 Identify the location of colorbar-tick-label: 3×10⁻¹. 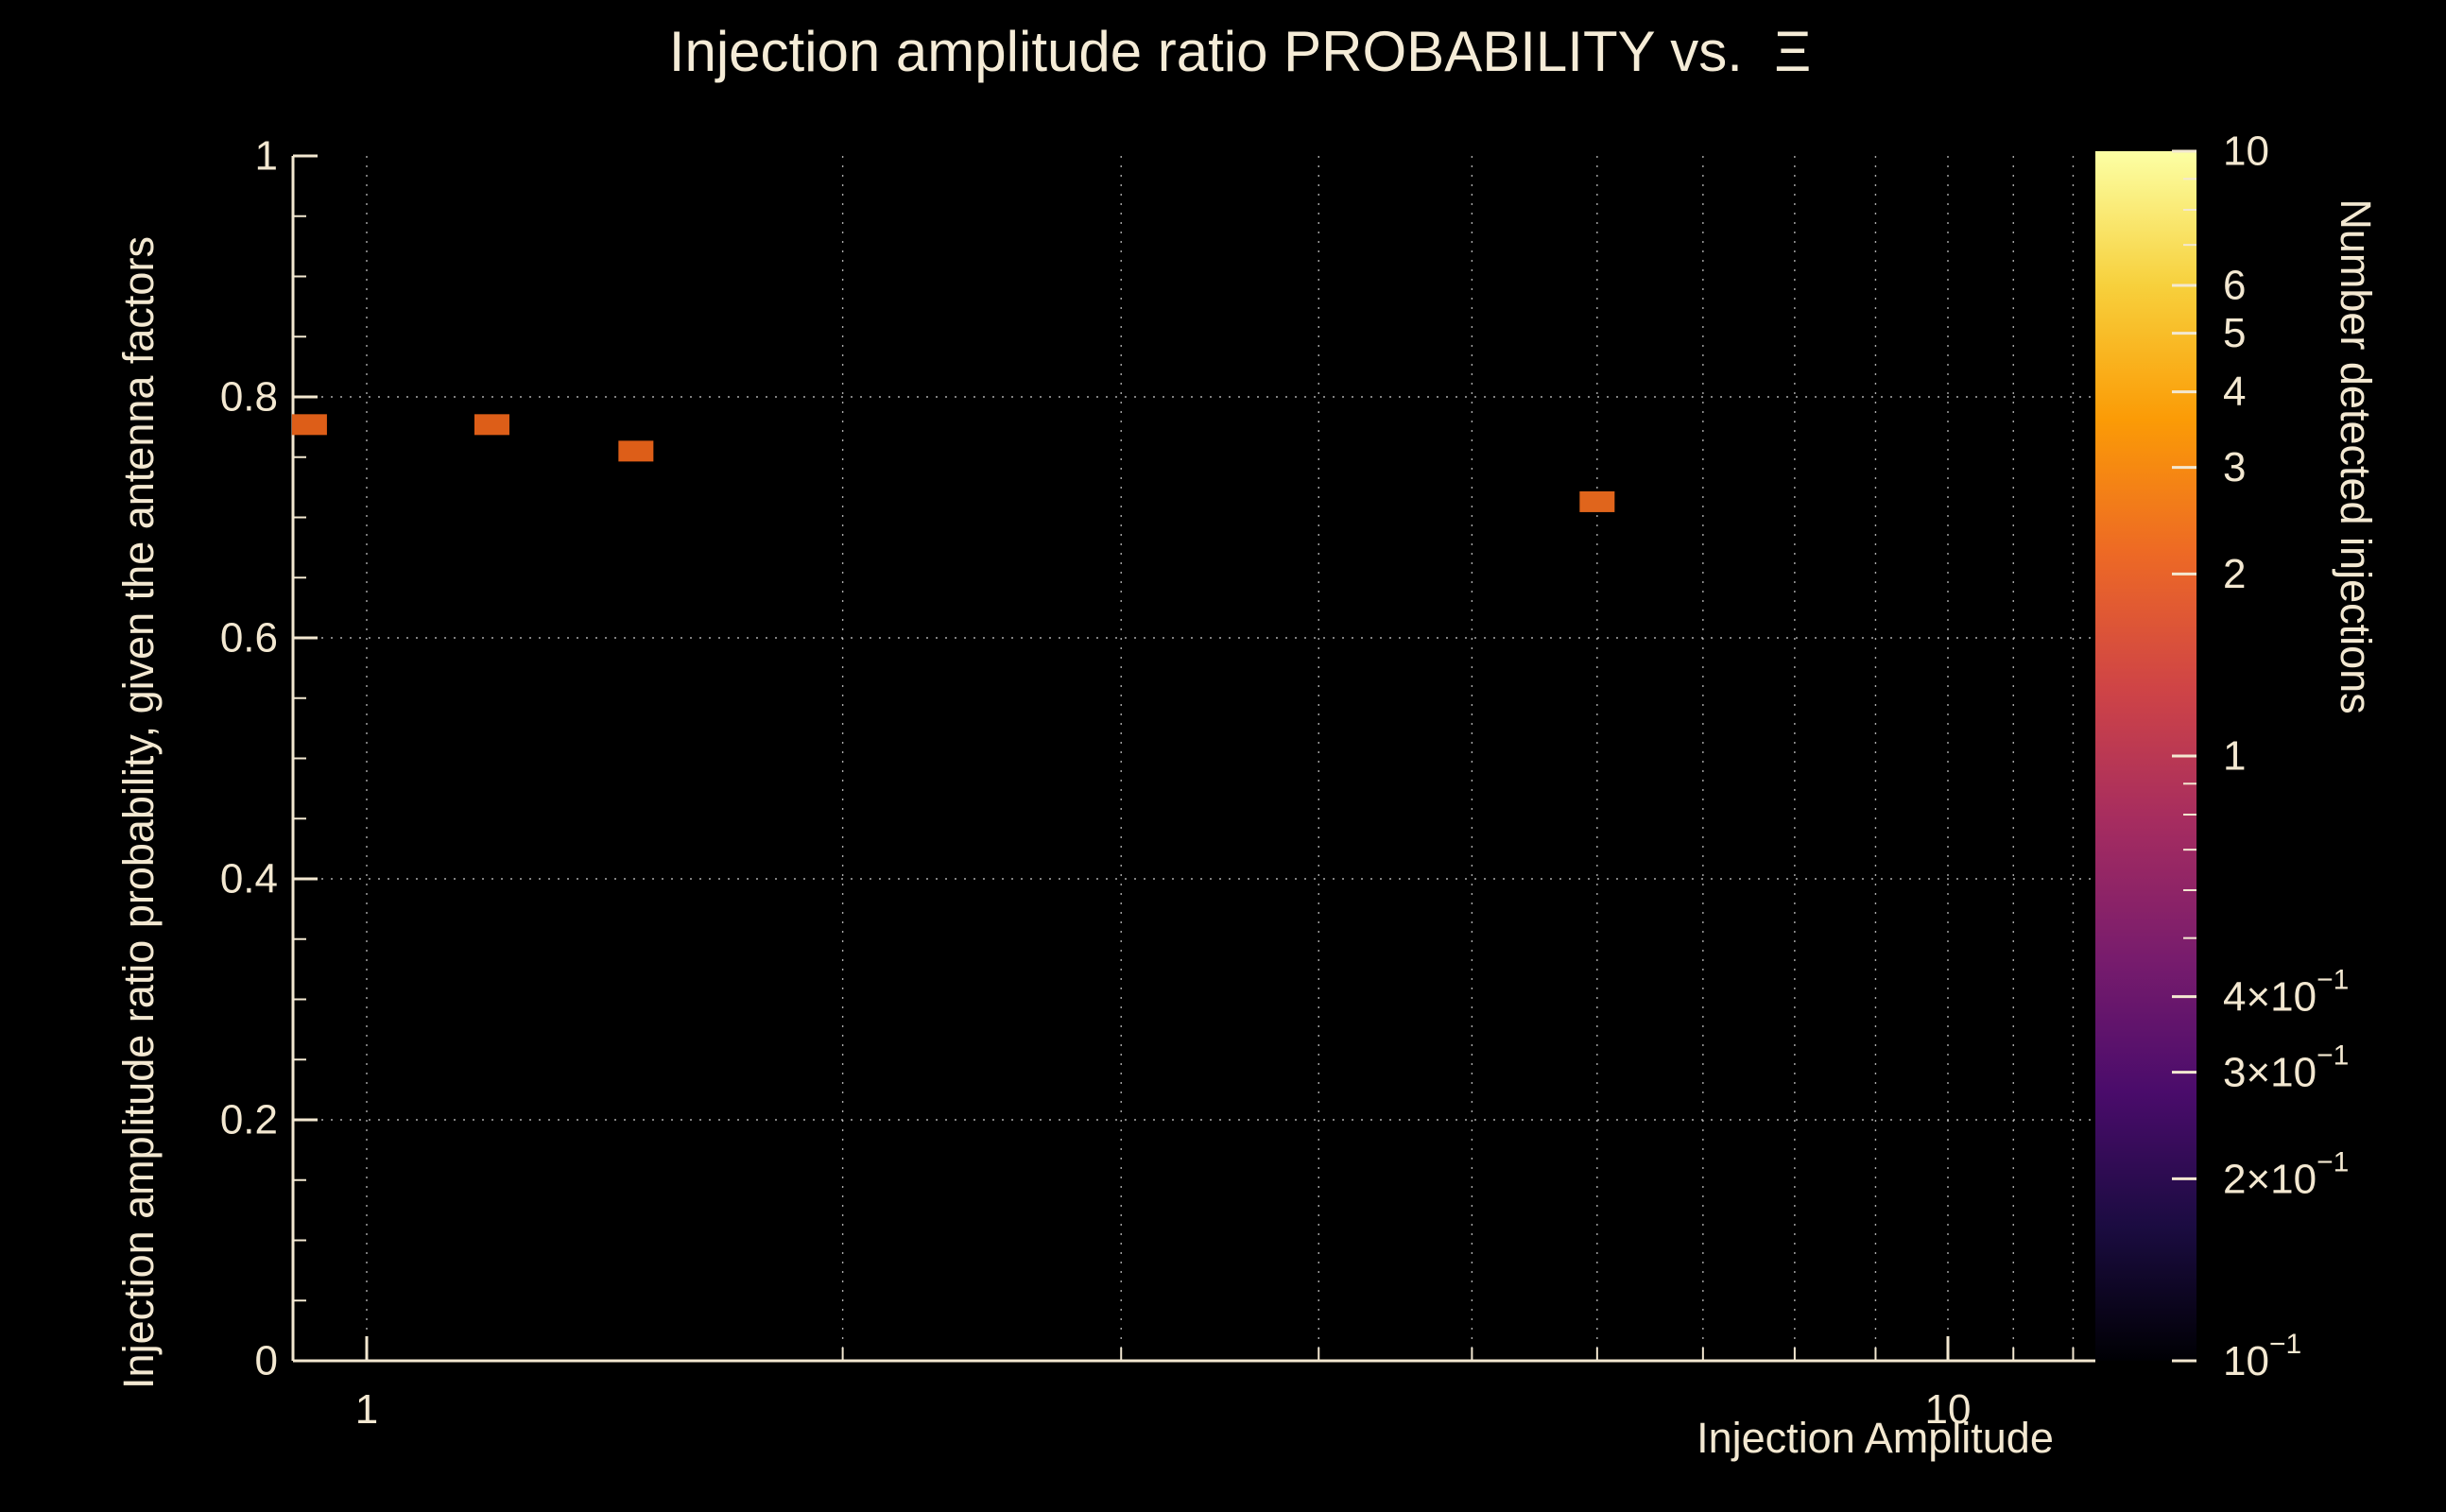
(2286, 1067).